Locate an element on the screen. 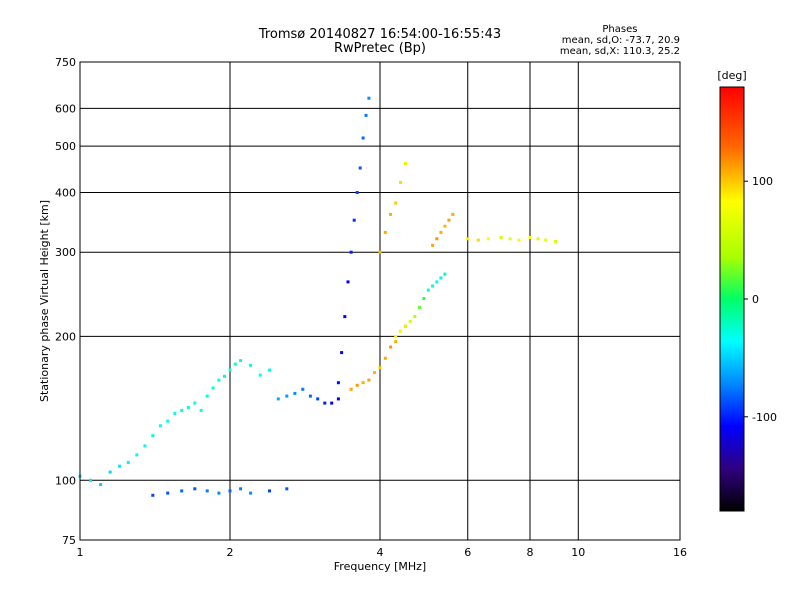  y-tick-label: 750 is located at coordinates (65, 62).